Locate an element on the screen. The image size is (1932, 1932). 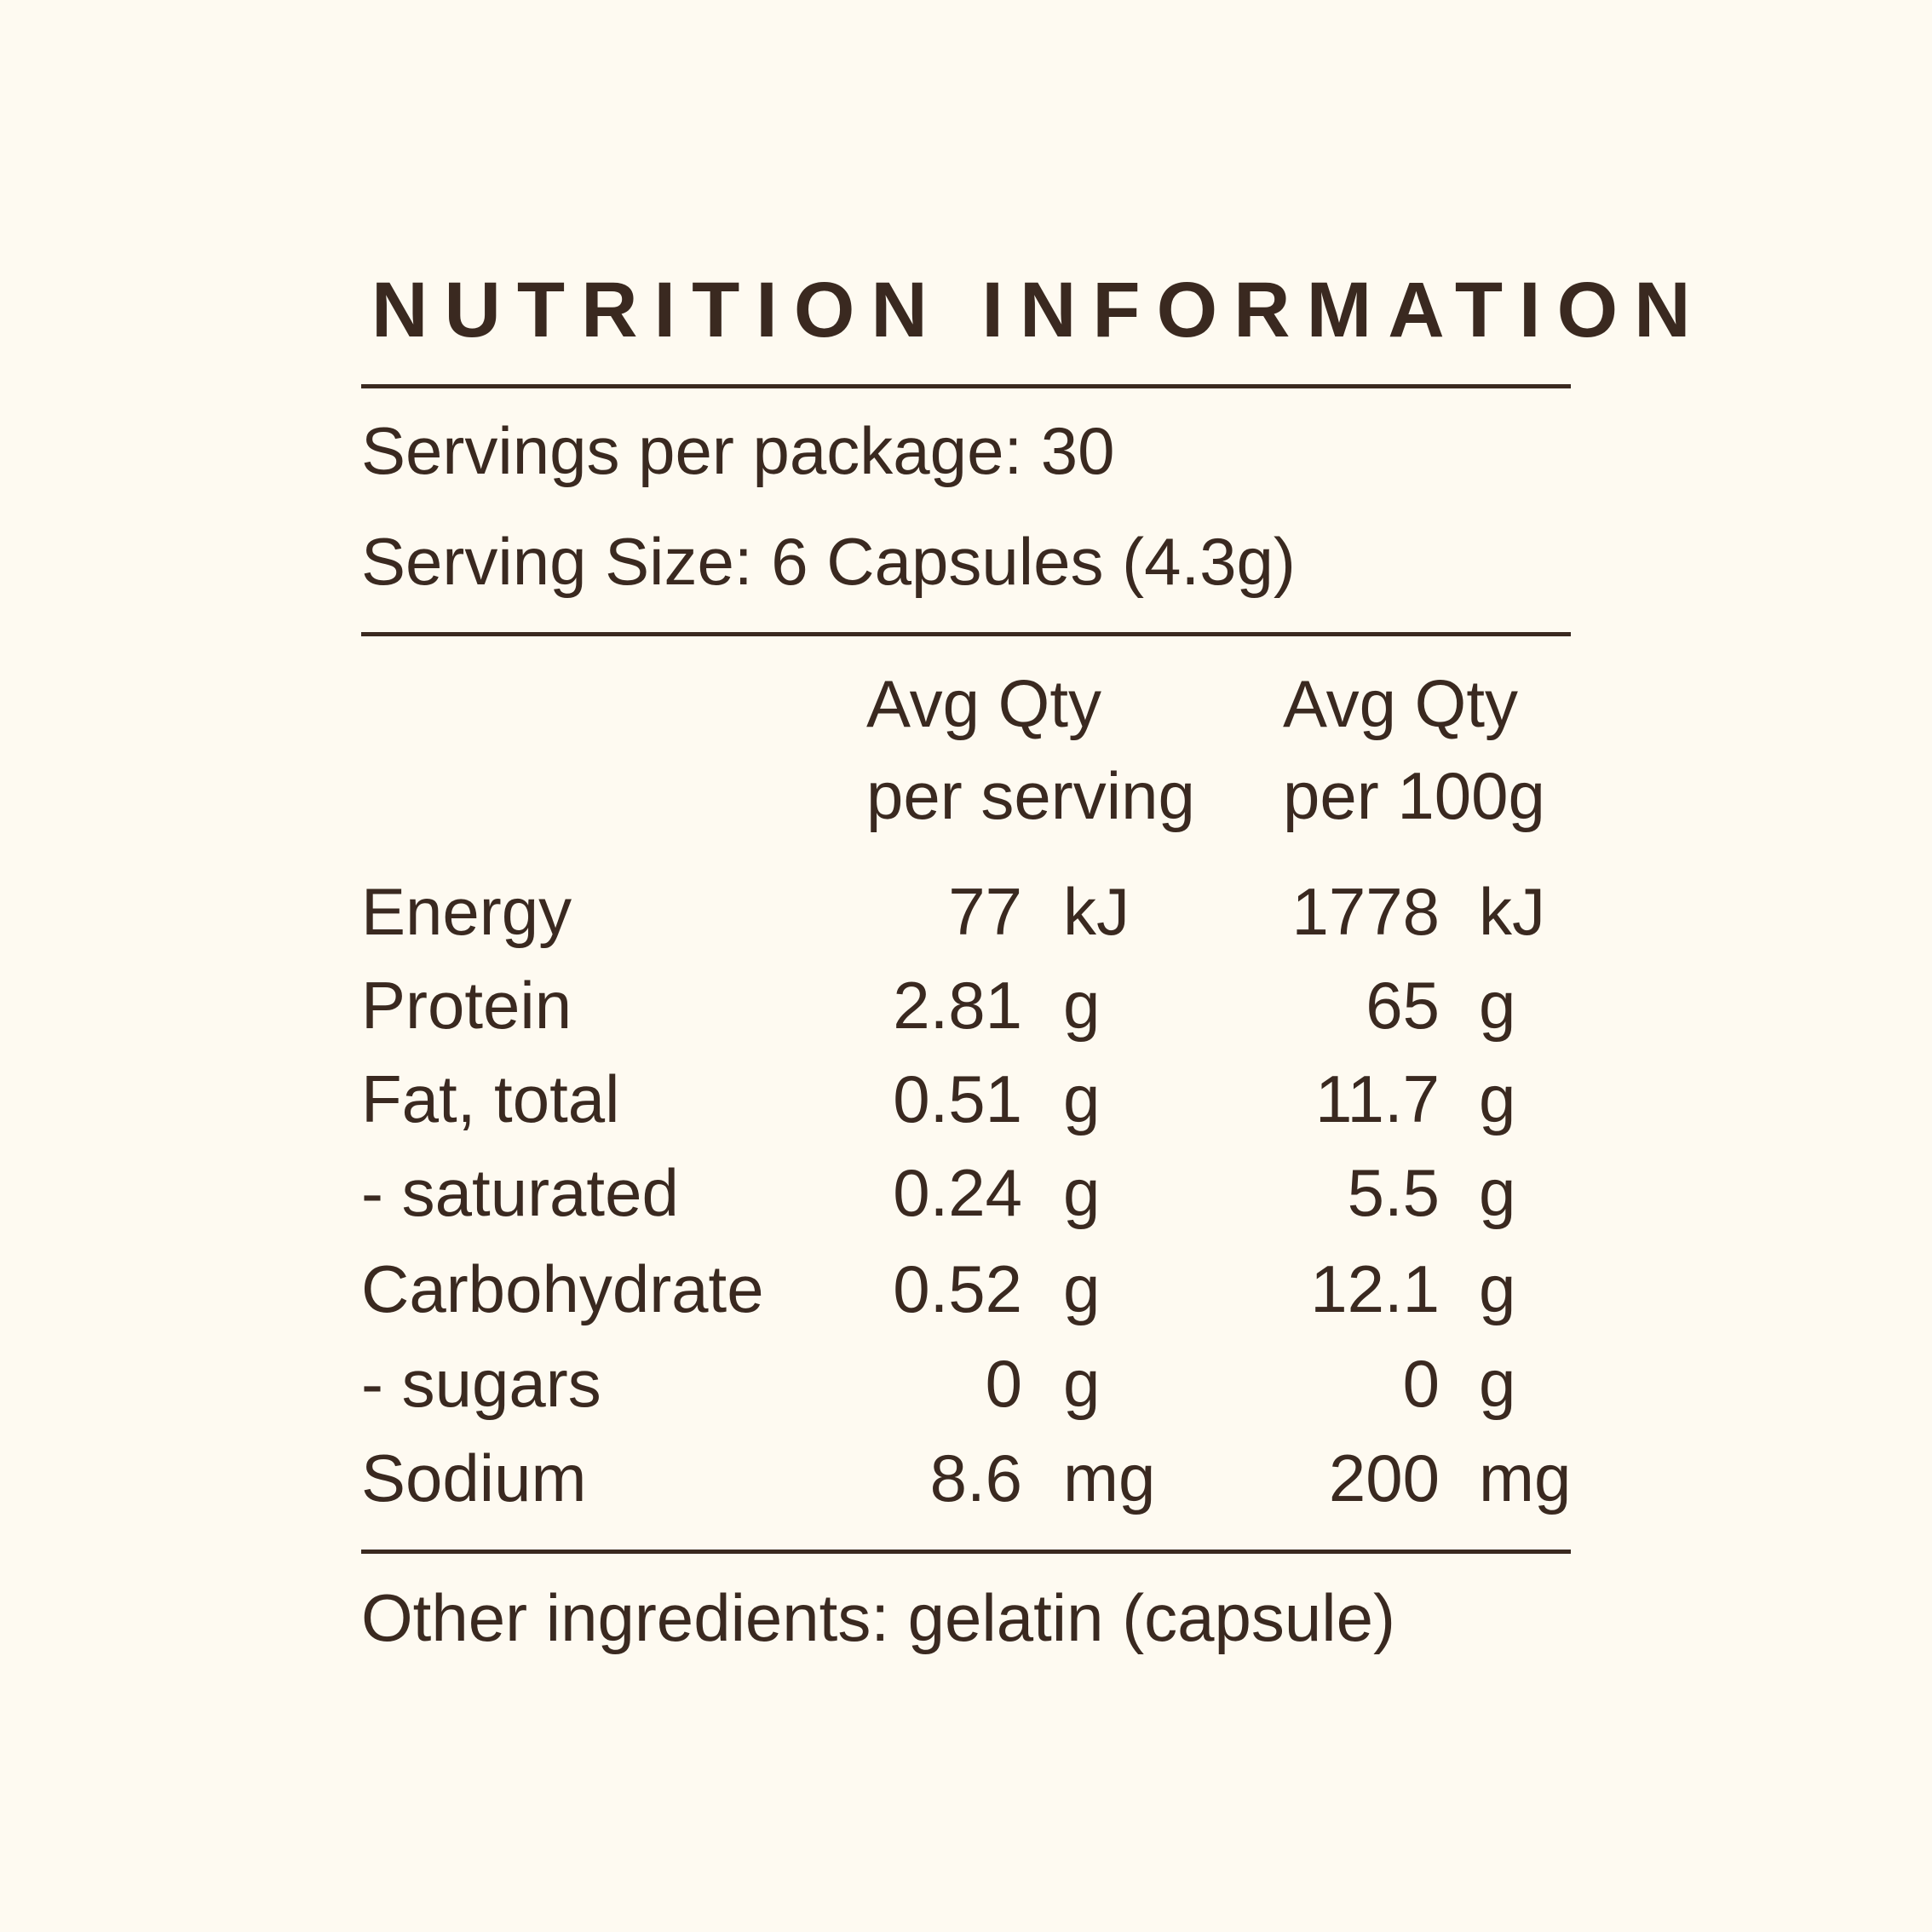
divider-middle is located at coordinates (966, 634).